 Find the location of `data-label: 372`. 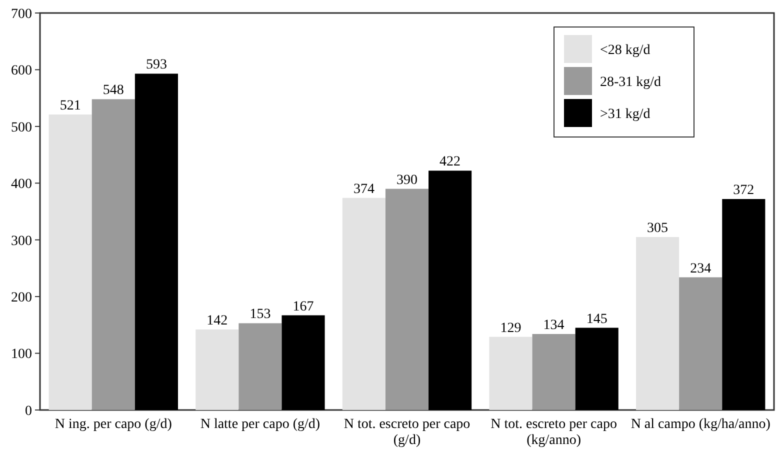

data-label: 372 is located at coordinates (743, 190).